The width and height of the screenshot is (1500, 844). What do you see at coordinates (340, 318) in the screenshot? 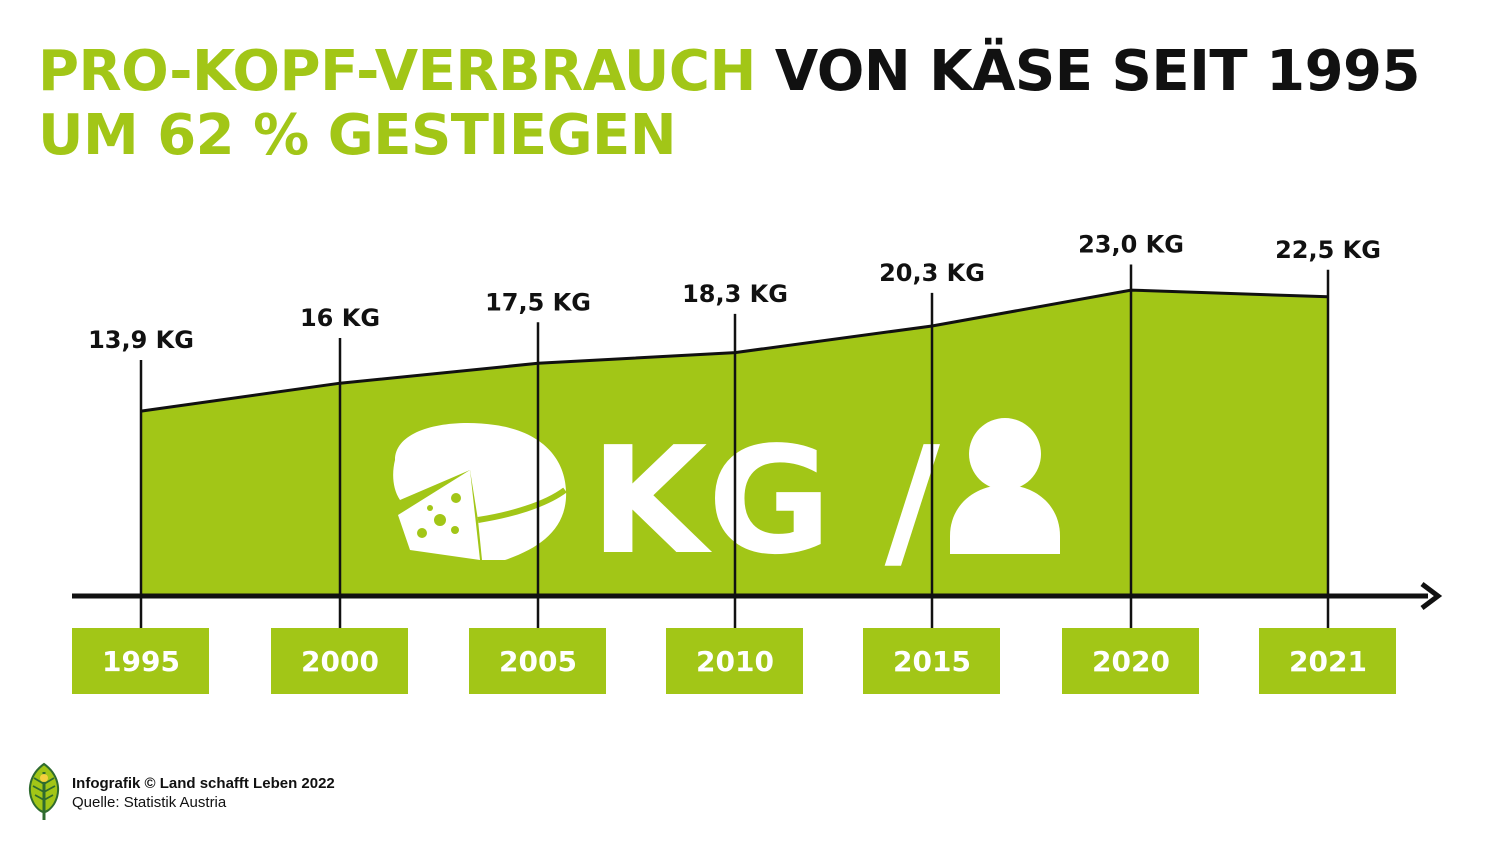
I see `data-label: 16 KG` at bounding box center [340, 318].